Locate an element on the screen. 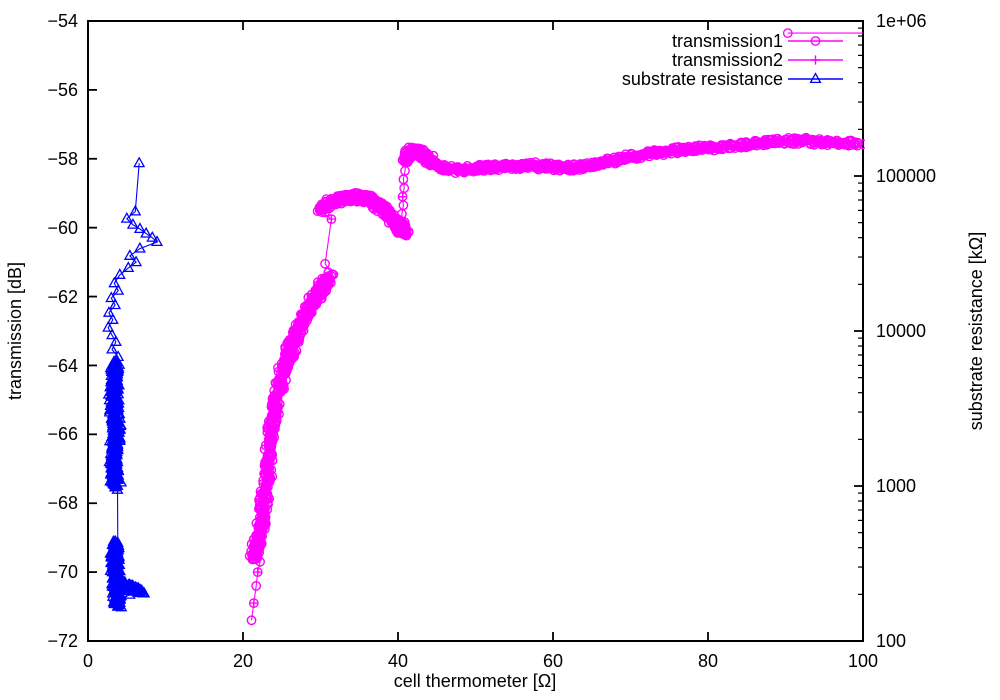 The width and height of the screenshot is (1000, 700). y-right-tick-label-2: 10000 is located at coordinates (901, 331).